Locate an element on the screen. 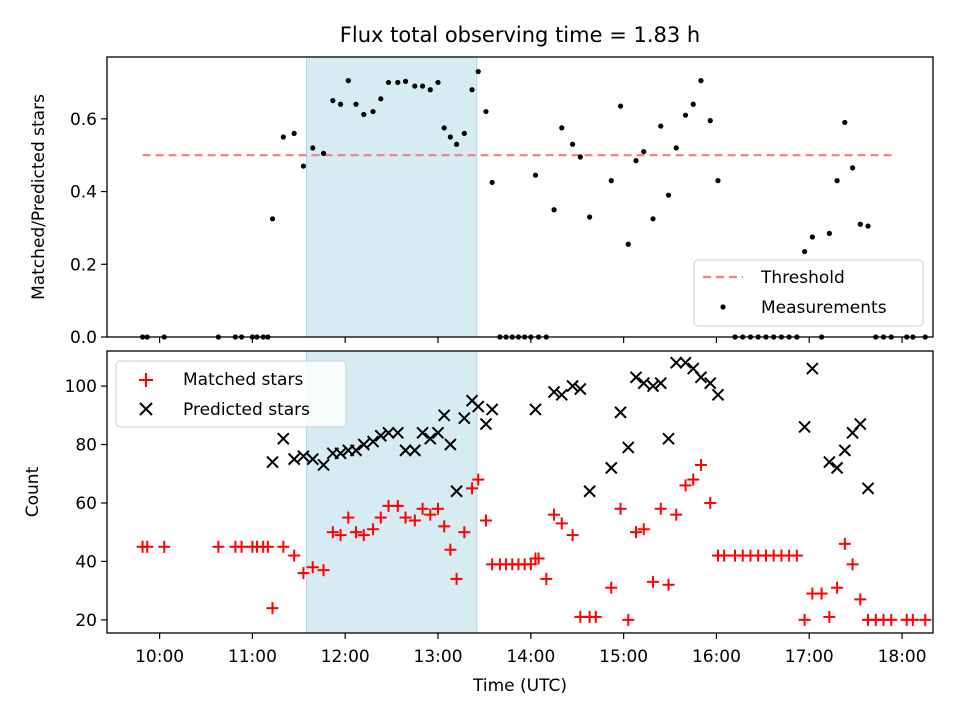 The height and width of the screenshot is (720, 960). top-y-axis-label: Matched/Predicted stars is located at coordinates (39, 197).